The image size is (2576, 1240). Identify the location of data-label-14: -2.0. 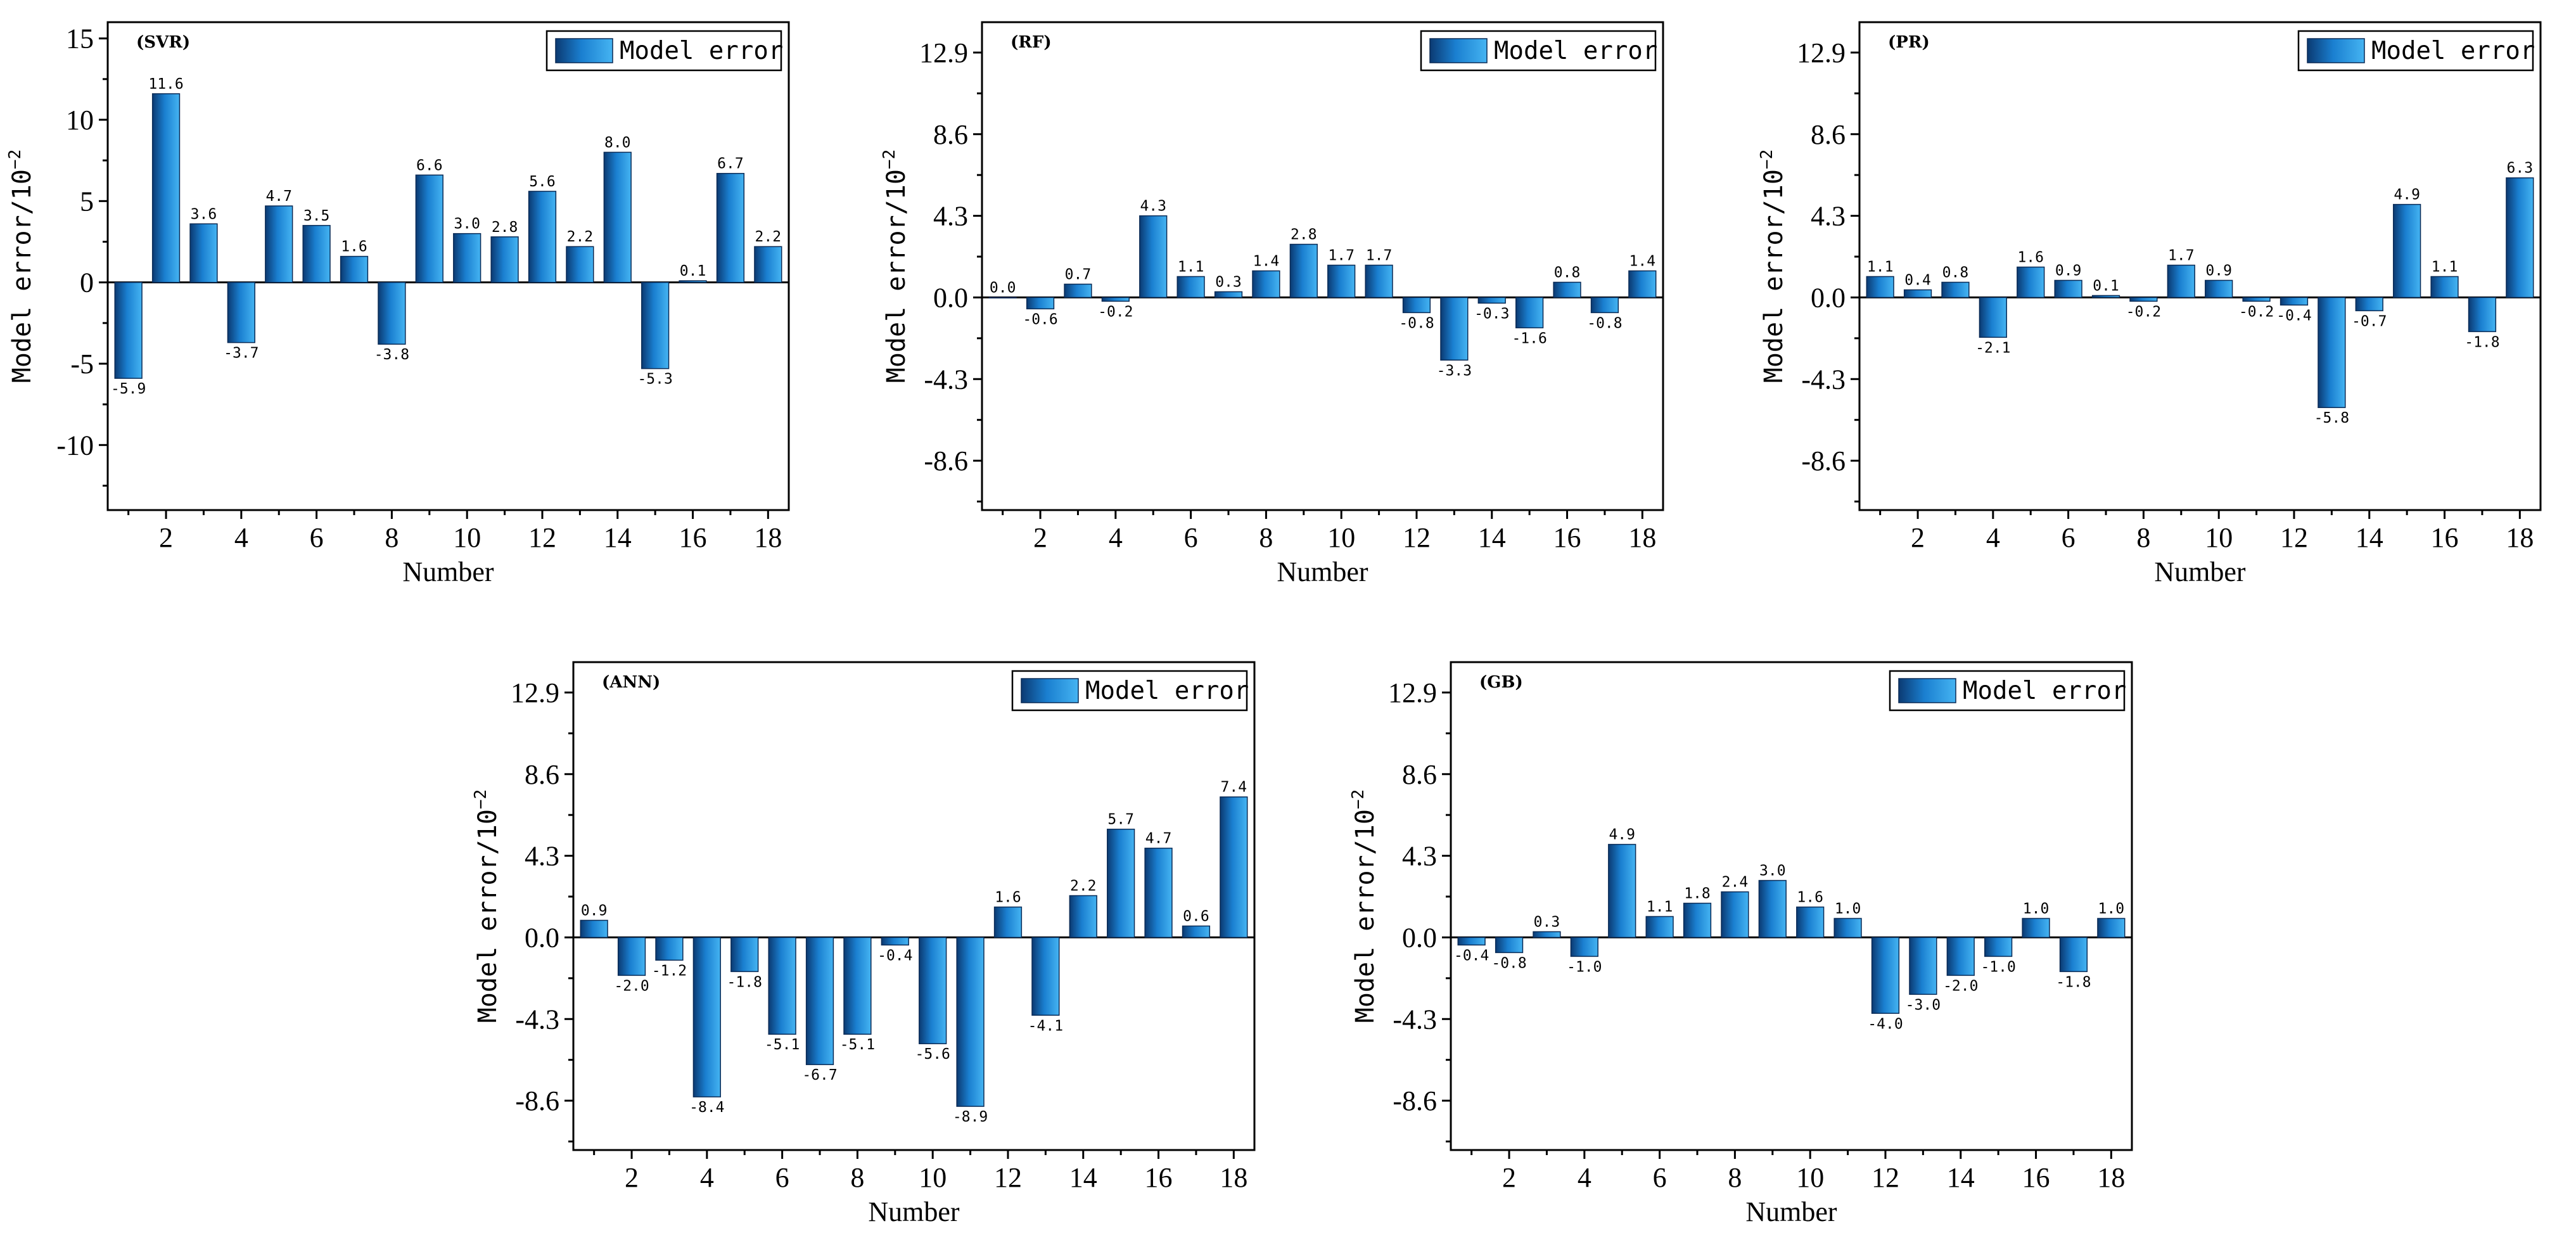
(1960, 986).